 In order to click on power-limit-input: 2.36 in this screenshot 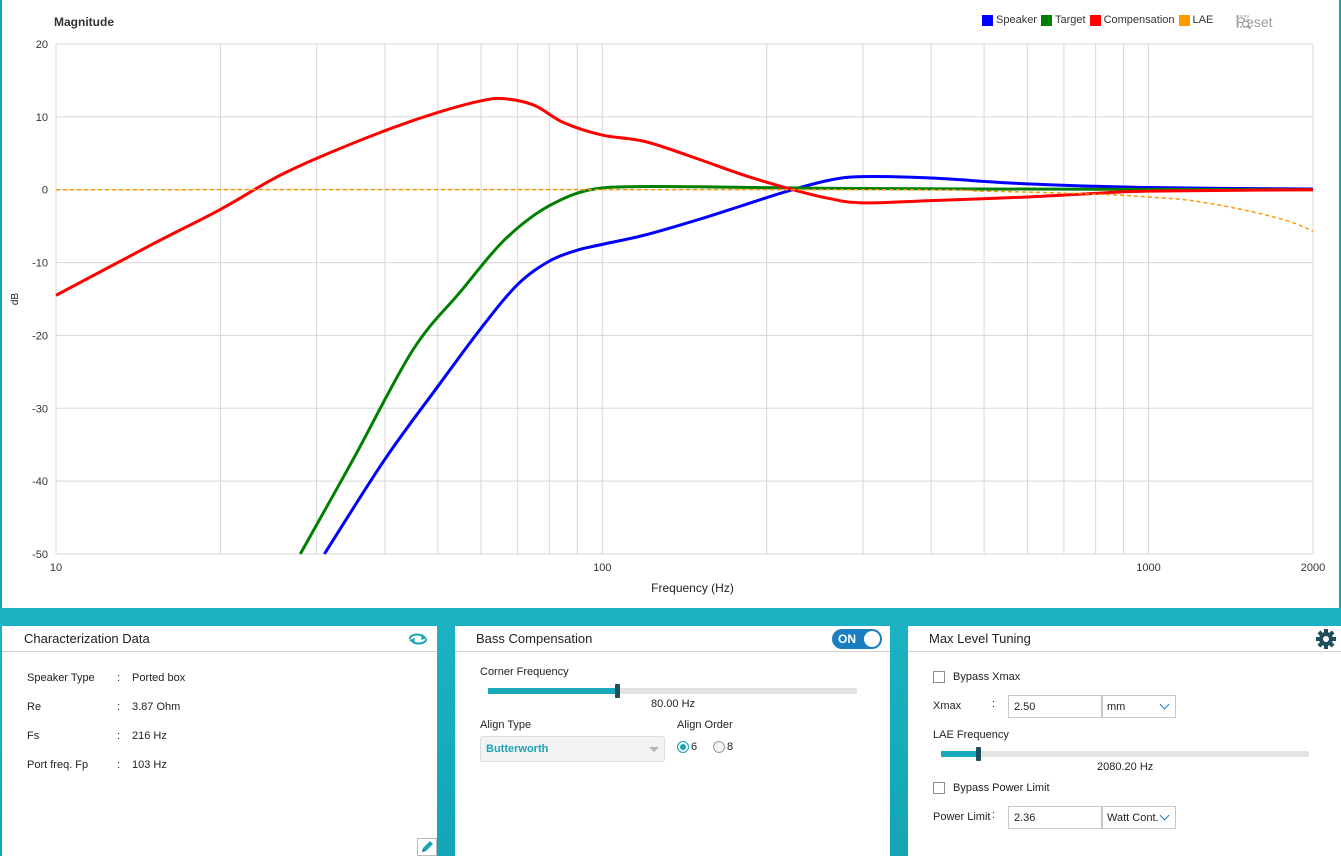, I will do `click(1055, 817)`.